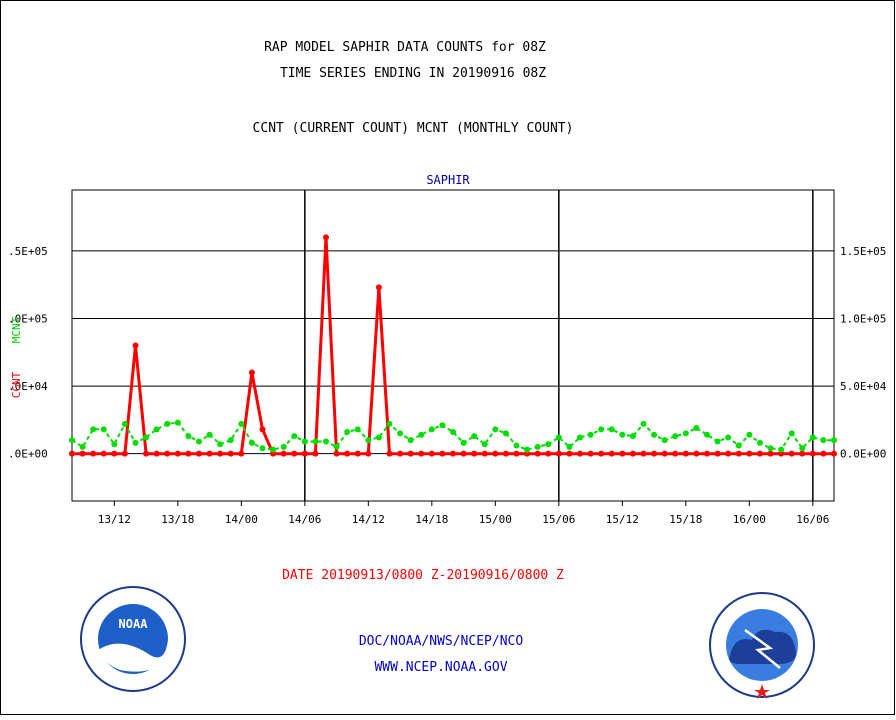 Image resolution: width=896 pixels, height=720 pixels. I want to click on x-tick-label: 15/18, so click(685, 519).